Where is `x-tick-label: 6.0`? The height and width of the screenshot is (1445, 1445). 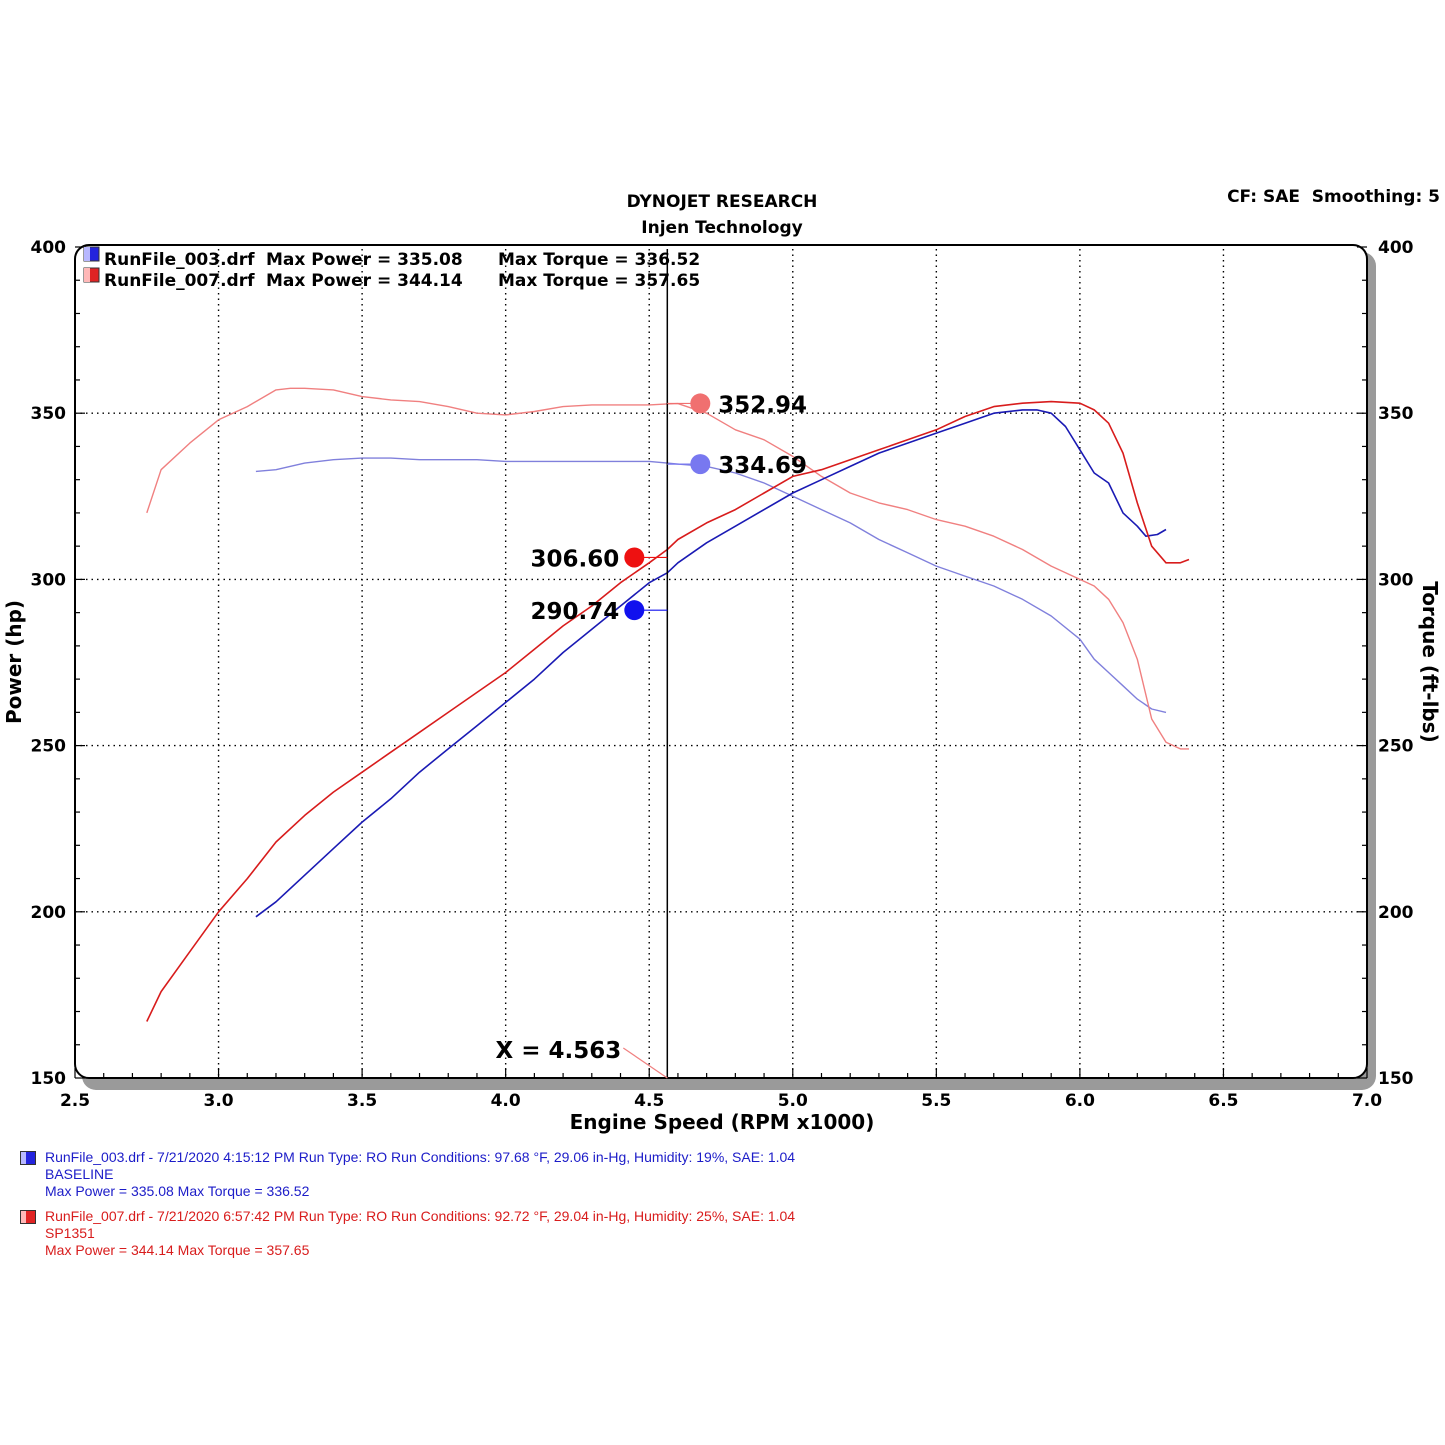 x-tick-label: 6.0 is located at coordinates (1080, 1101).